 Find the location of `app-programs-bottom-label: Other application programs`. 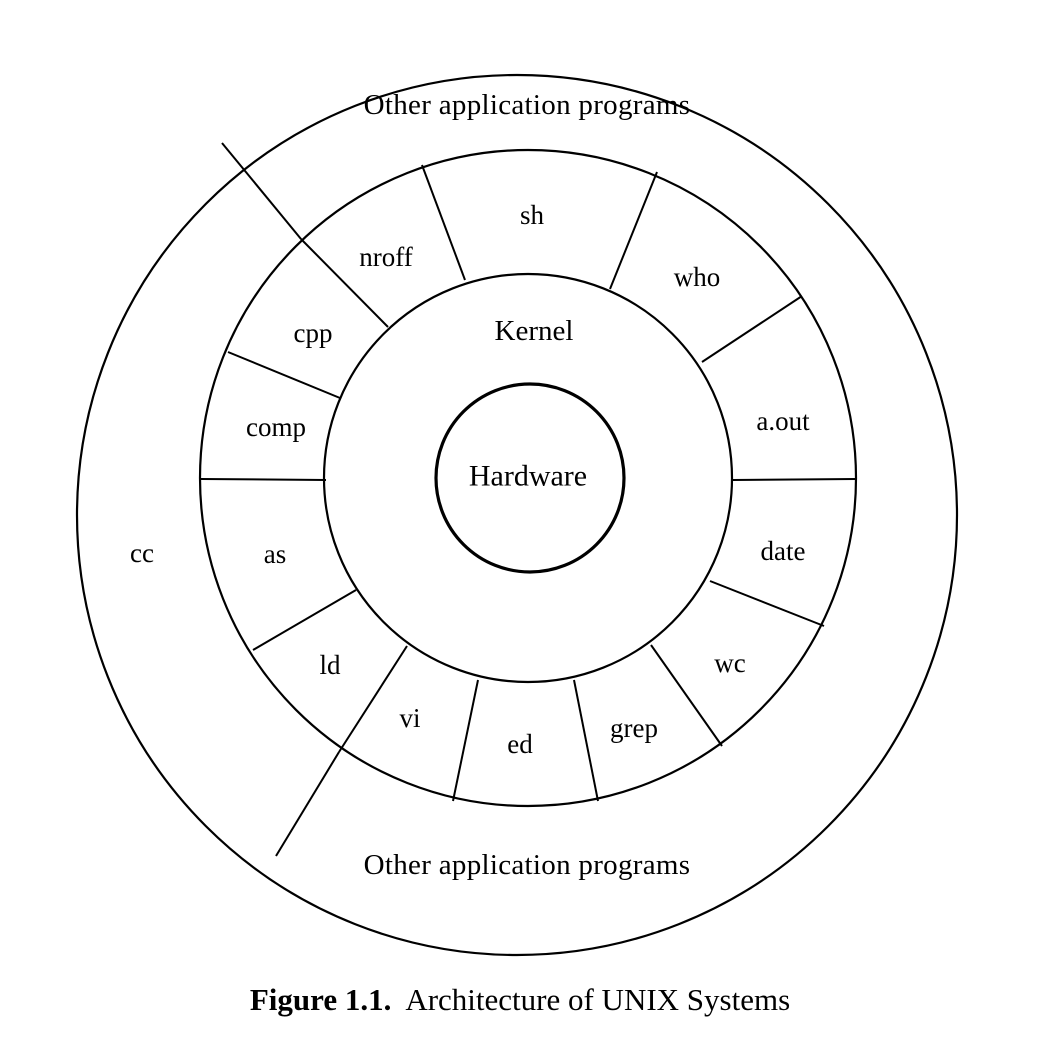

app-programs-bottom-label: Other application programs is located at coordinates (527, 865).